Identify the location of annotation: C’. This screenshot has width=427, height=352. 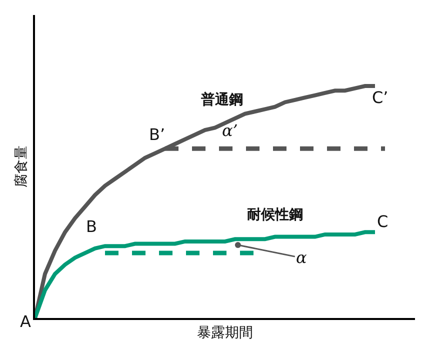
(380, 97).